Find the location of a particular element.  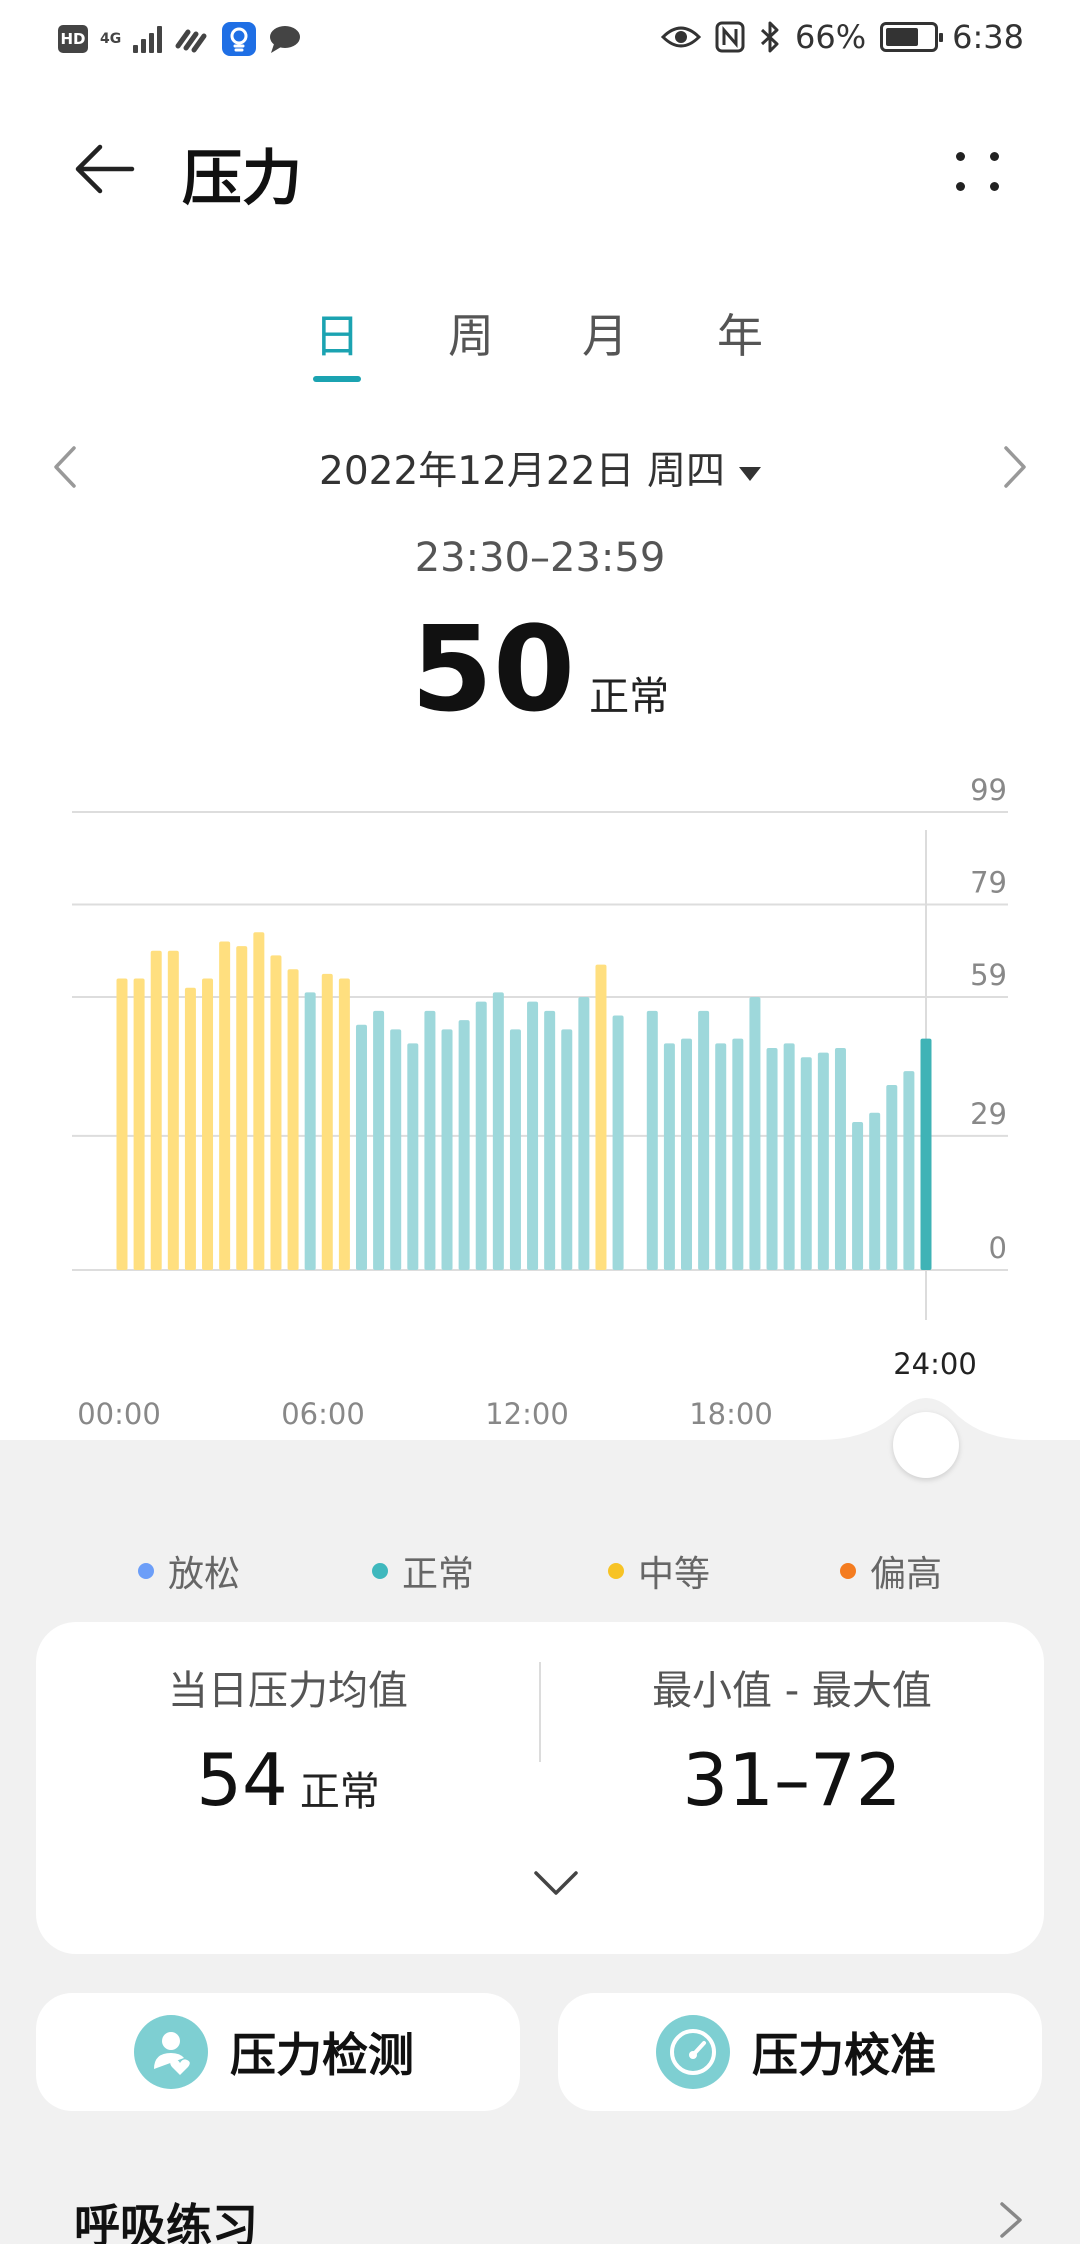

hd-icon: HD is located at coordinates (73, 39).